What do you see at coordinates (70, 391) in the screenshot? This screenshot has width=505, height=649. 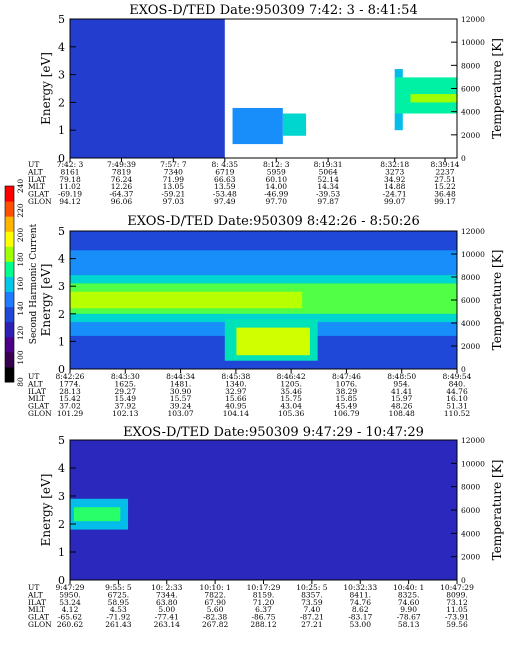 I see `ephemeris-cell: 28.13` at bounding box center [70, 391].